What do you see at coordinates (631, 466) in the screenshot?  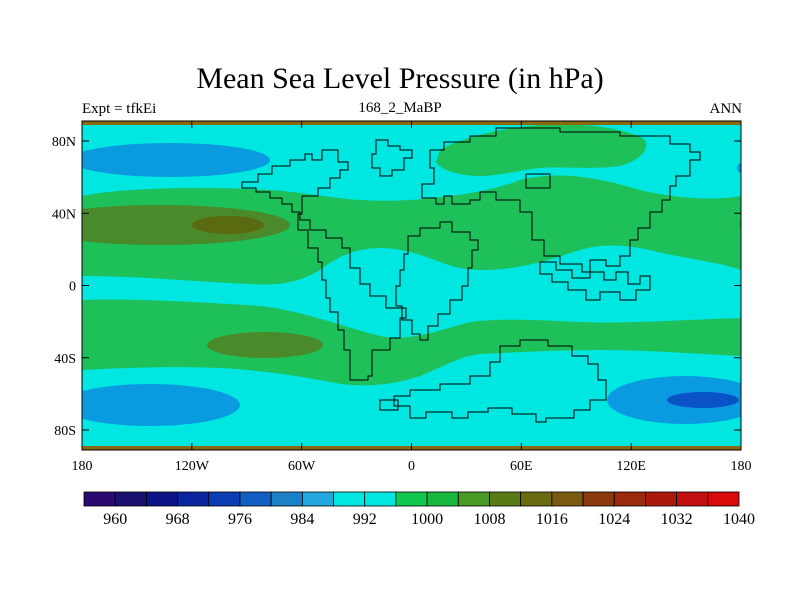 I see `x-tick-label: 120E` at bounding box center [631, 466].